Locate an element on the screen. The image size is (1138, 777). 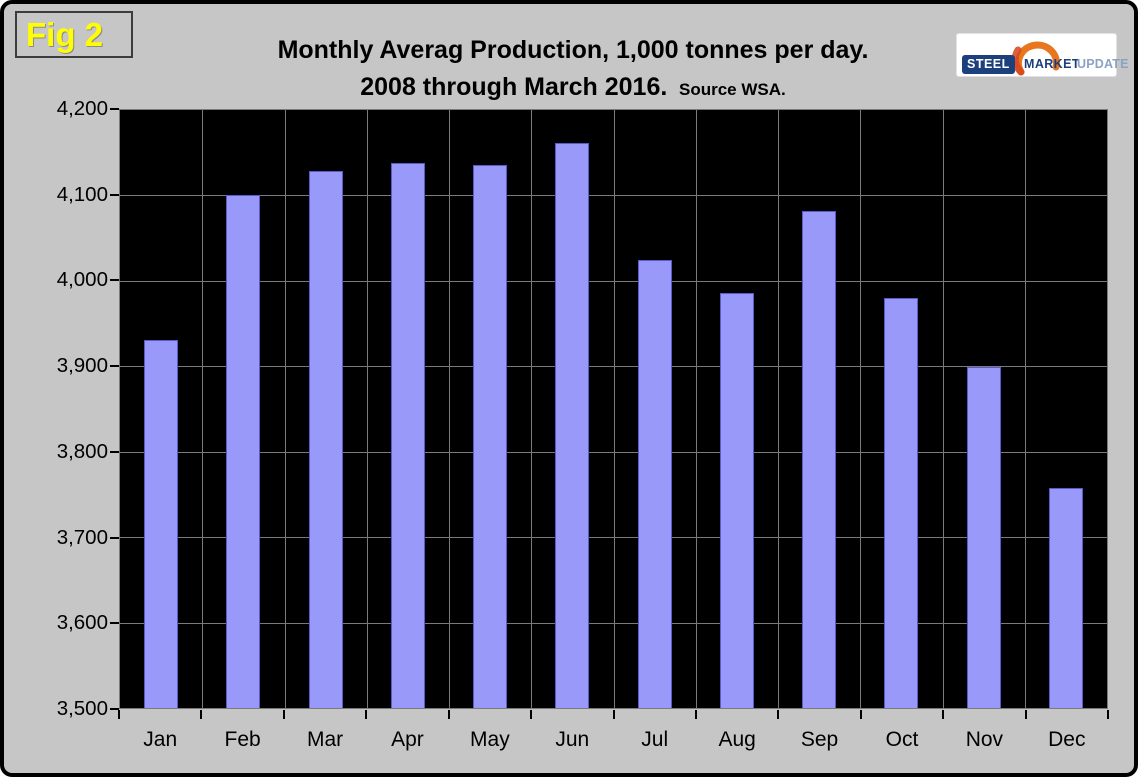
x-axis-label: Apr is located at coordinates (407, 739).